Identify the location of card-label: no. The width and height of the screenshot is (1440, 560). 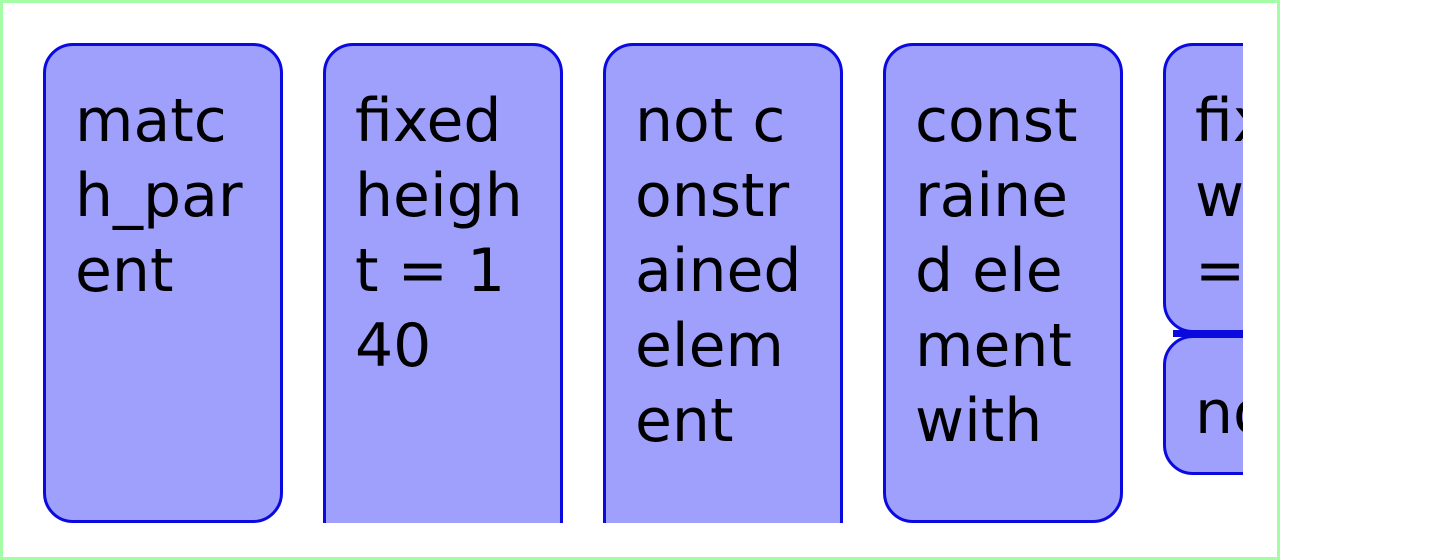
(1219, 413).